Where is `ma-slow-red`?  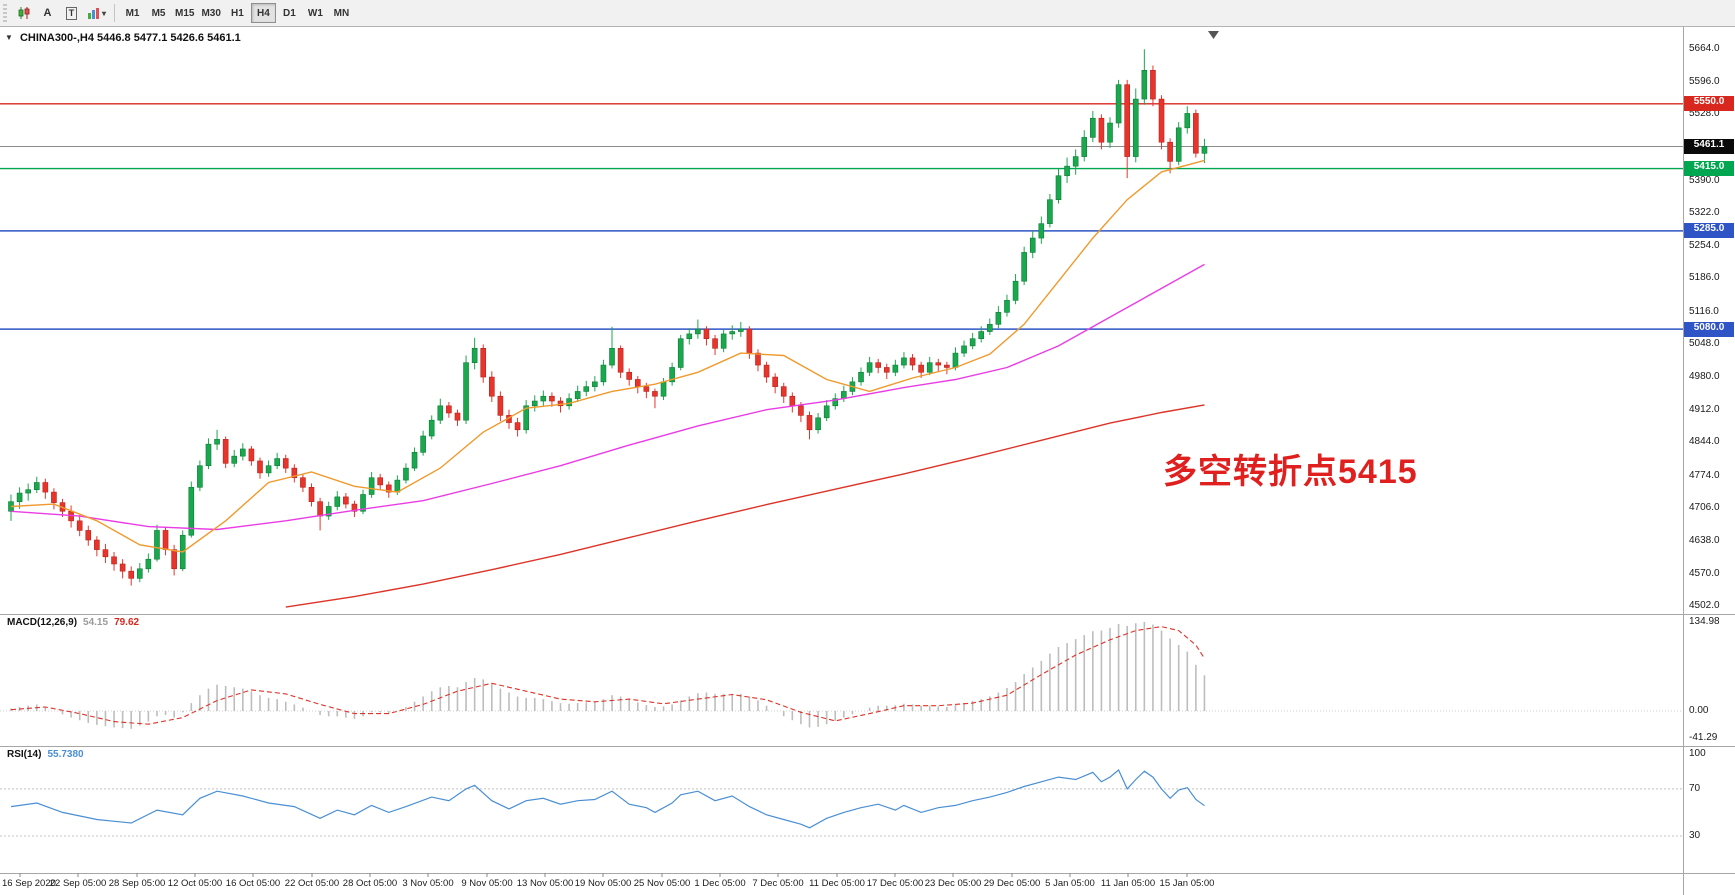 ma-slow-red is located at coordinates (745, 506).